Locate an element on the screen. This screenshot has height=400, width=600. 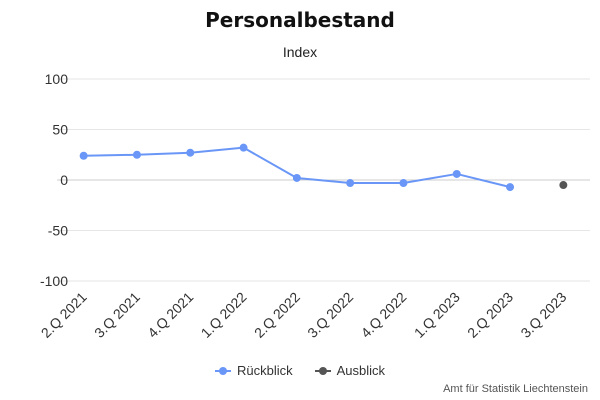
x-tick-label: 4.Q 2022 is located at coordinates (384, 315).